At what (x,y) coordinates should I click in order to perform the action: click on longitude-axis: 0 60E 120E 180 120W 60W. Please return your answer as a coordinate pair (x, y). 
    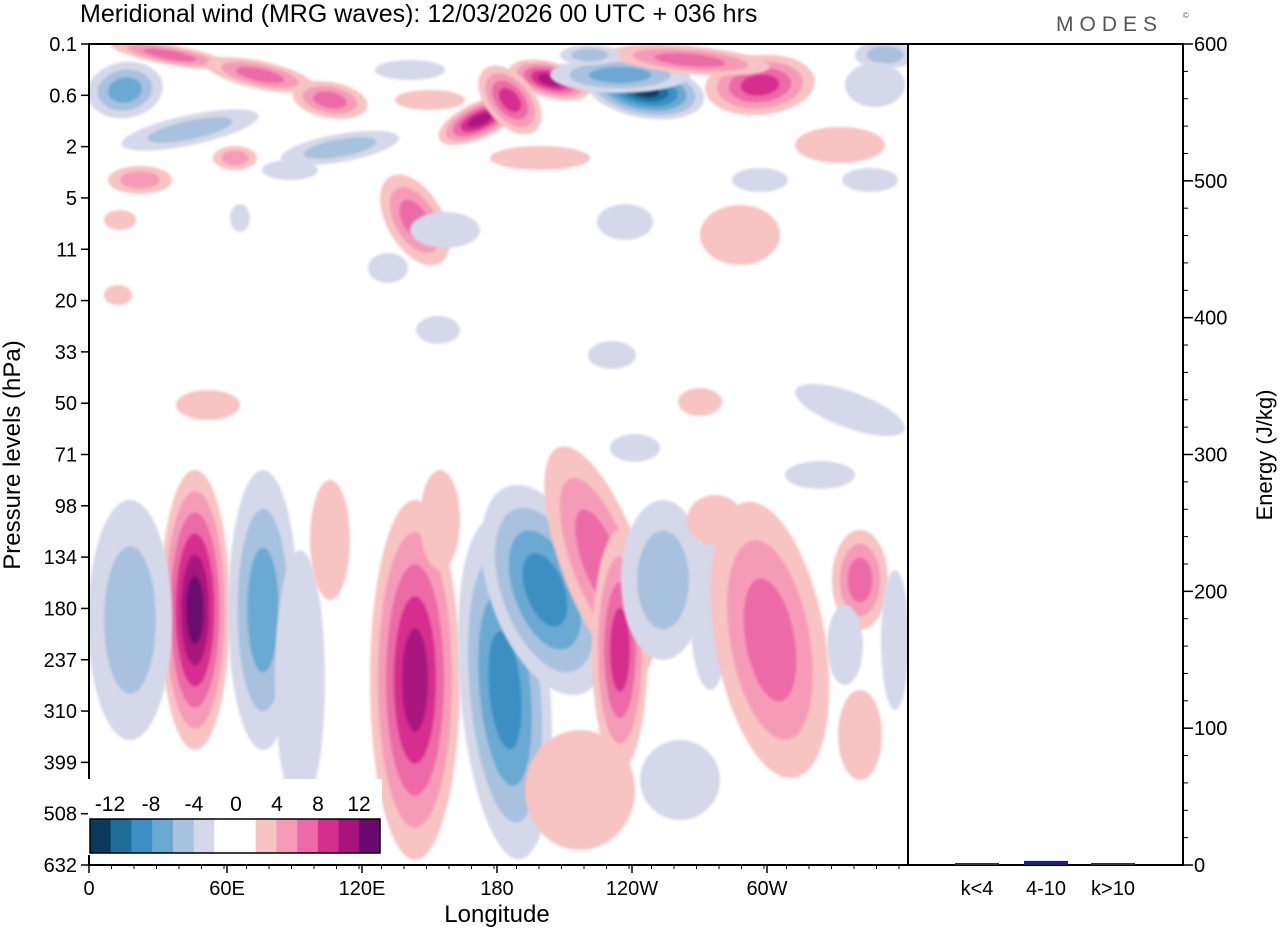
    Looking at the image, I should click on (491, 882).